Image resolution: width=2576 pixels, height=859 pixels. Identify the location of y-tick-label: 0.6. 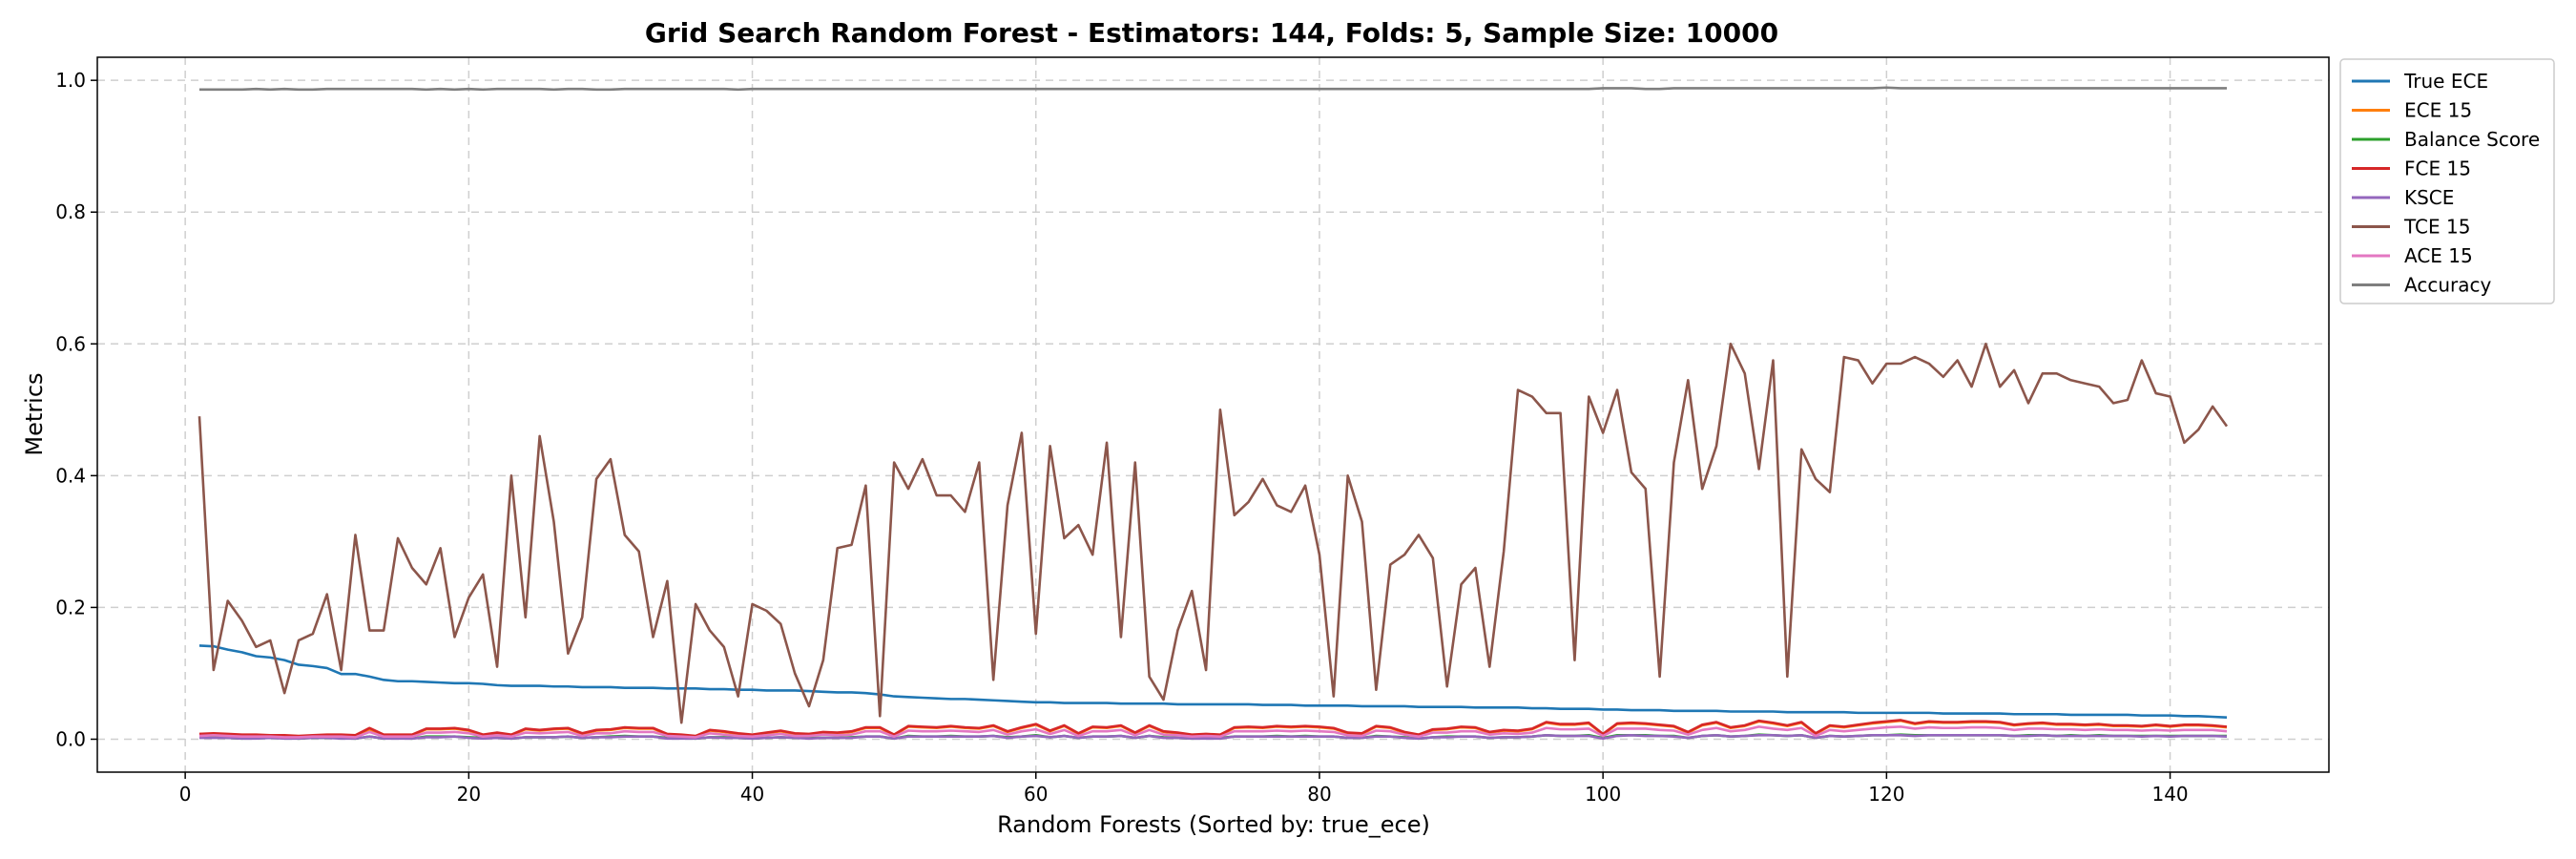
(70, 343).